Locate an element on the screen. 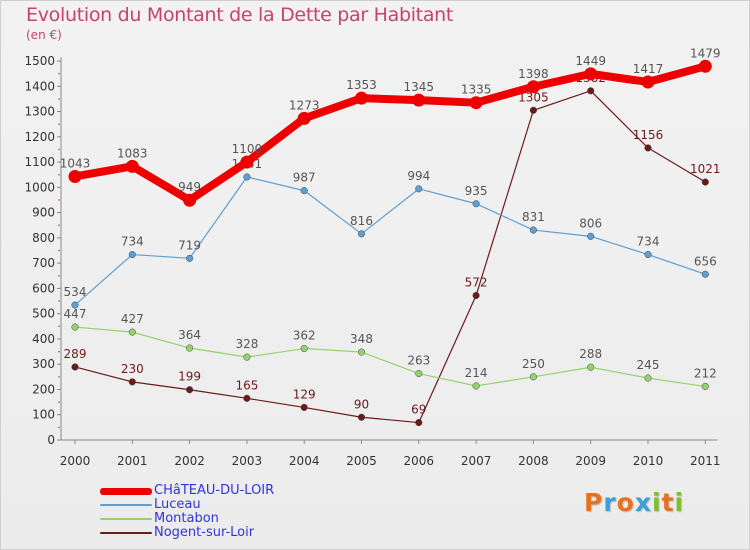 Image resolution: width=750 pixels, height=550 pixels. y-tick-label: 700 is located at coordinates (43, 263).